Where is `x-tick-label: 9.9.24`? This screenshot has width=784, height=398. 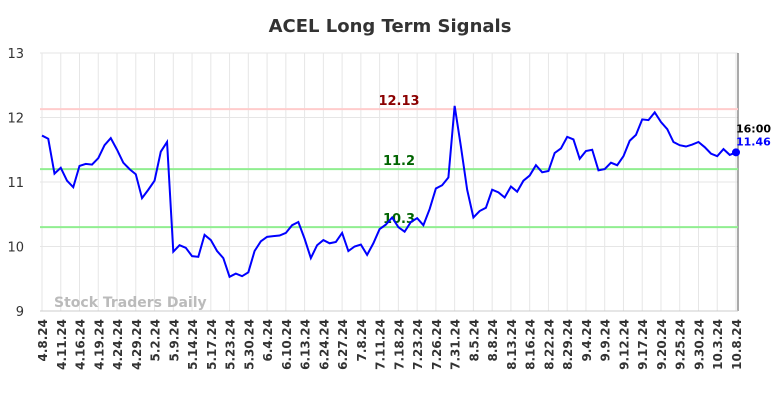 x-tick-label: 9.9.24 is located at coordinates (606, 340).